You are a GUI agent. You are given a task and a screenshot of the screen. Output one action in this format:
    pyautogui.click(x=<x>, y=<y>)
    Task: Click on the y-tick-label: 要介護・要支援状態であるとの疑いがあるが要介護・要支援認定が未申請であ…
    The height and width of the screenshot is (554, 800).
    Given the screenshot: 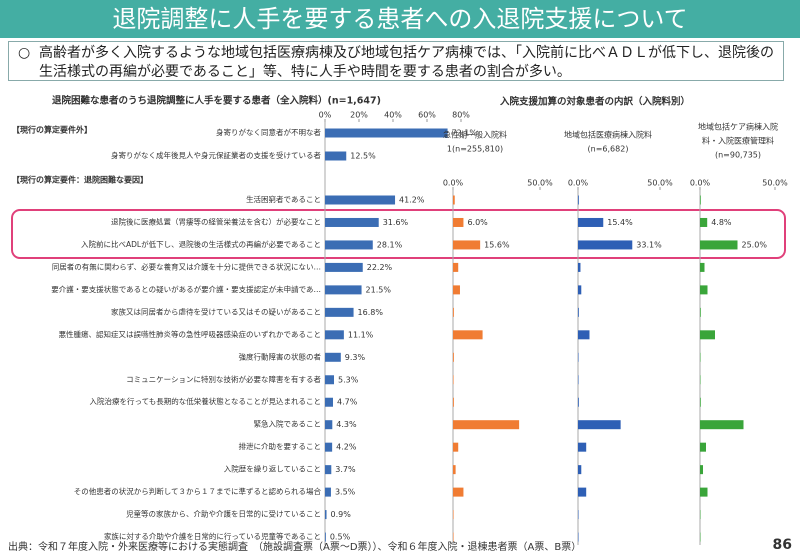 What is the action you would take?
    pyautogui.click(x=186, y=289)
    